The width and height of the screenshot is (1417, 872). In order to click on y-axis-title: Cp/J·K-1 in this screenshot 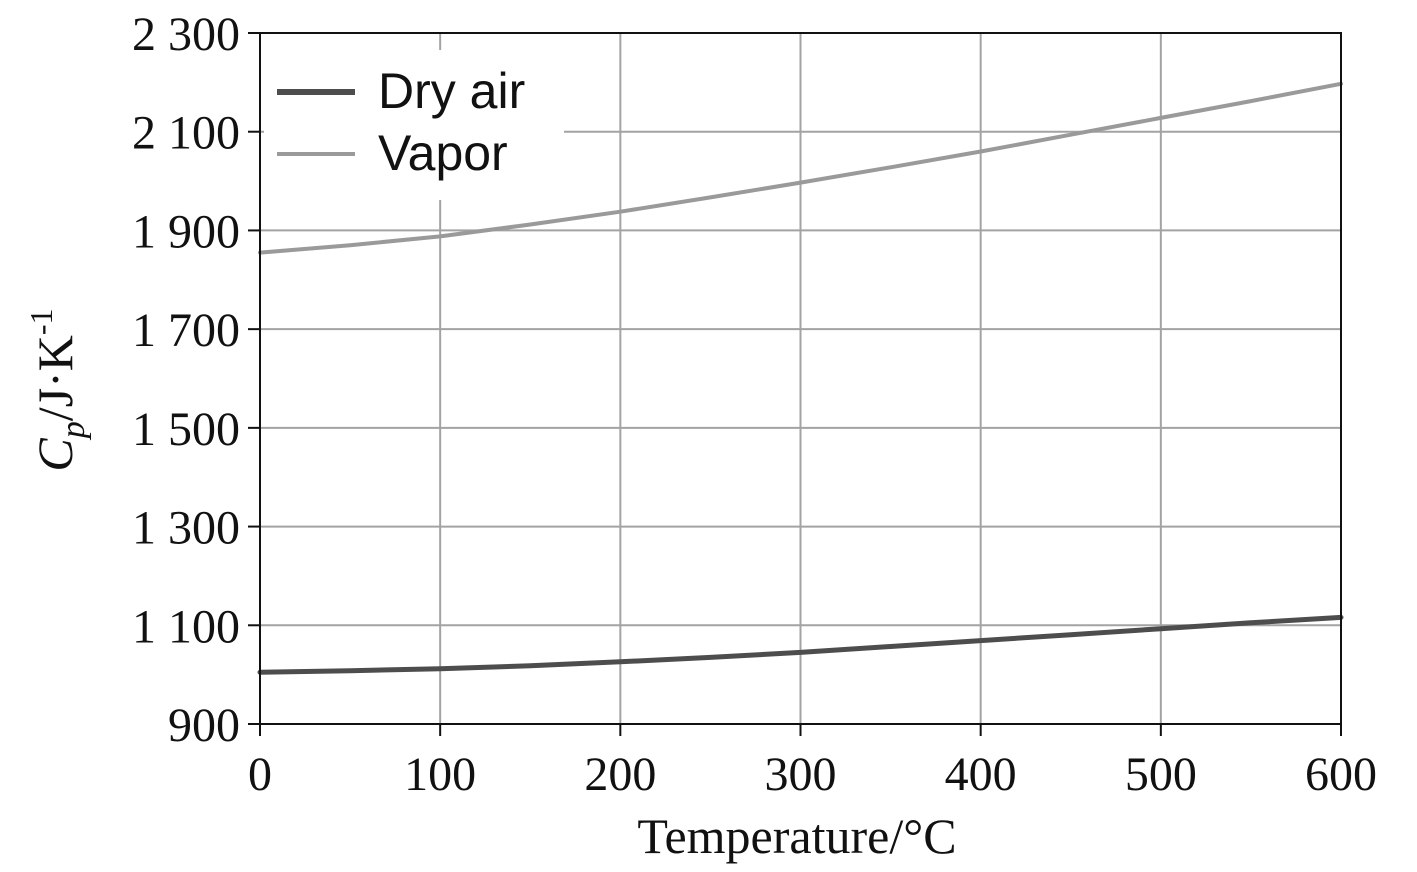, I will do `click(57, 389)`.